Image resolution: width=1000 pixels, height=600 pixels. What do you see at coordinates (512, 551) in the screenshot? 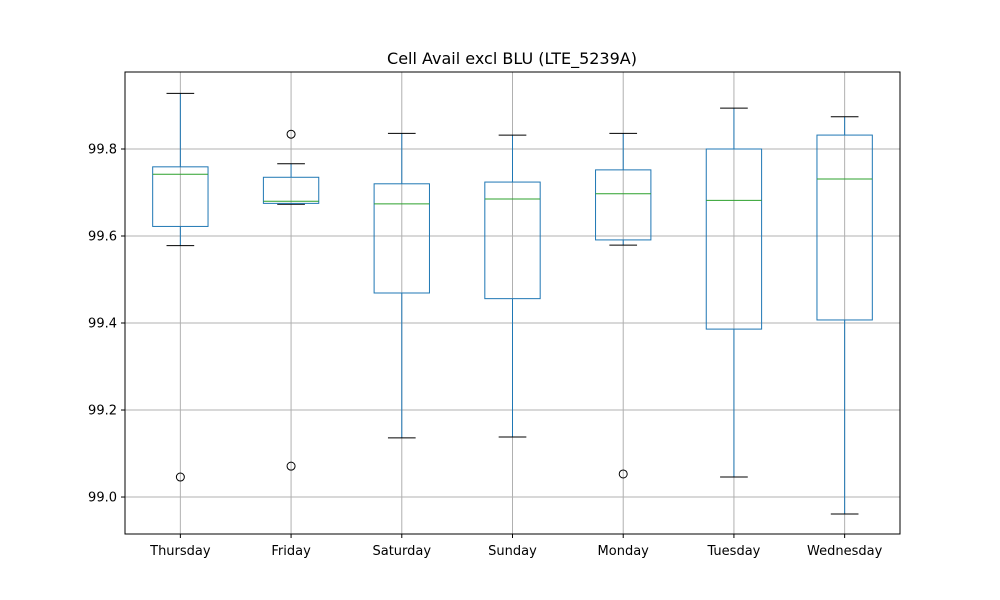
I see `x-tick-label: Sunday` at bounding box center [512, 551].